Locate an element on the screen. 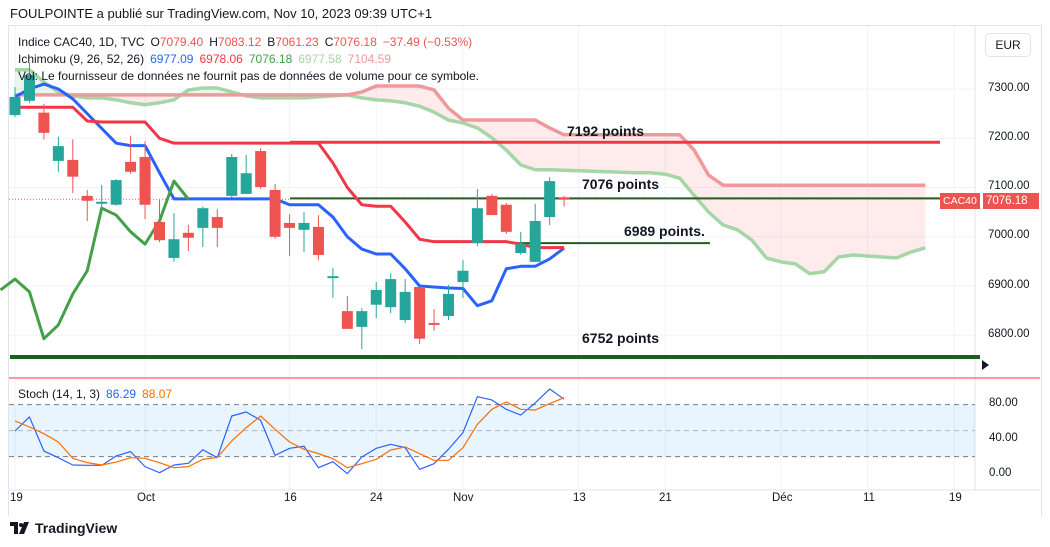  symbol-price-label: CAC40 is located at coordinates (960, 201).